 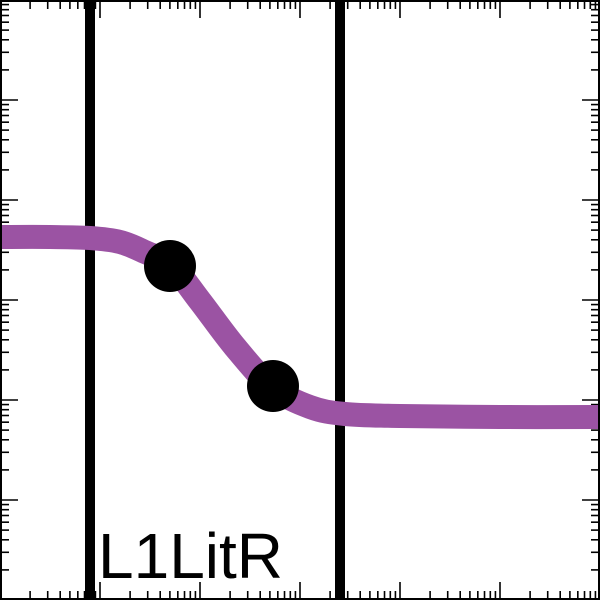 What do you see at coordinates (221, 326) in the screenshot?
I see `markers-layer` at bounding box center [221, 326].